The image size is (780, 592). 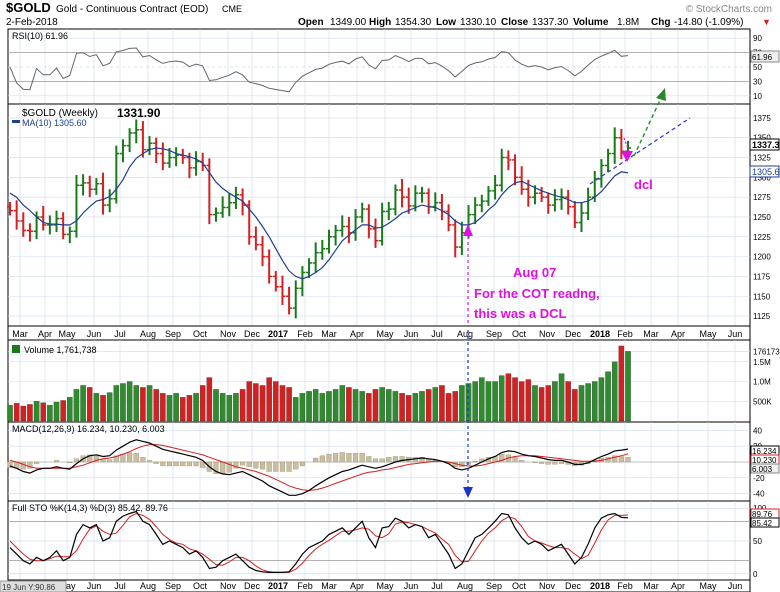 I want to click on x-tick-label: Jul, so click(x=120, y=586).